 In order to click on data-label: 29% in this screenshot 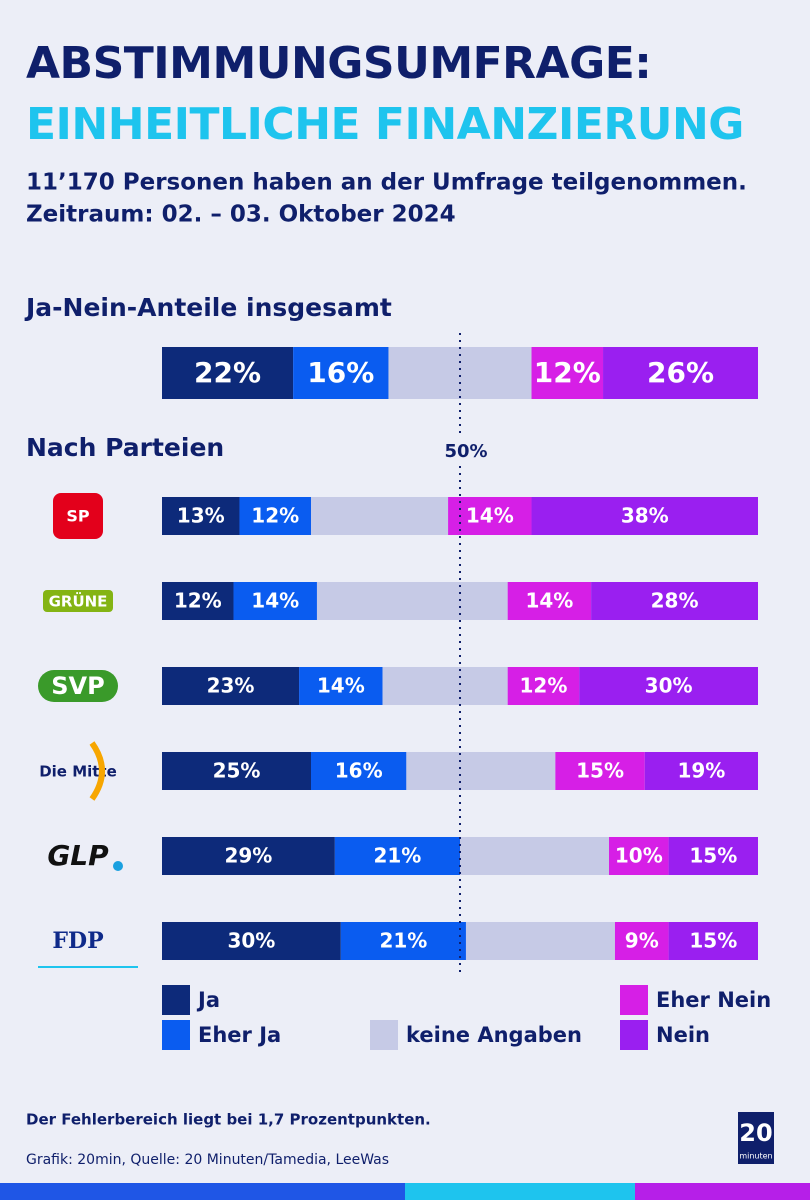, I will do `click(248, 856)`.